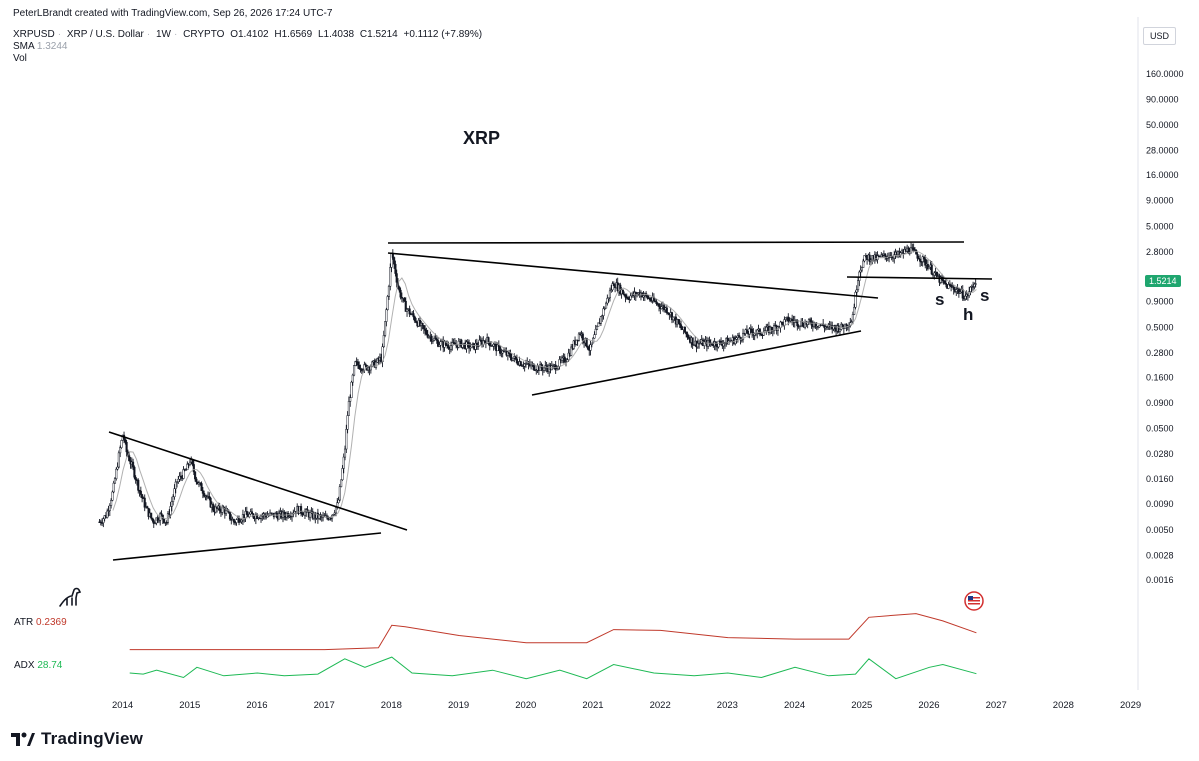  Describe the element at coordinates (40, 46) in the screenshot. I see `sma-legend: SMA 1.3244` at that location.